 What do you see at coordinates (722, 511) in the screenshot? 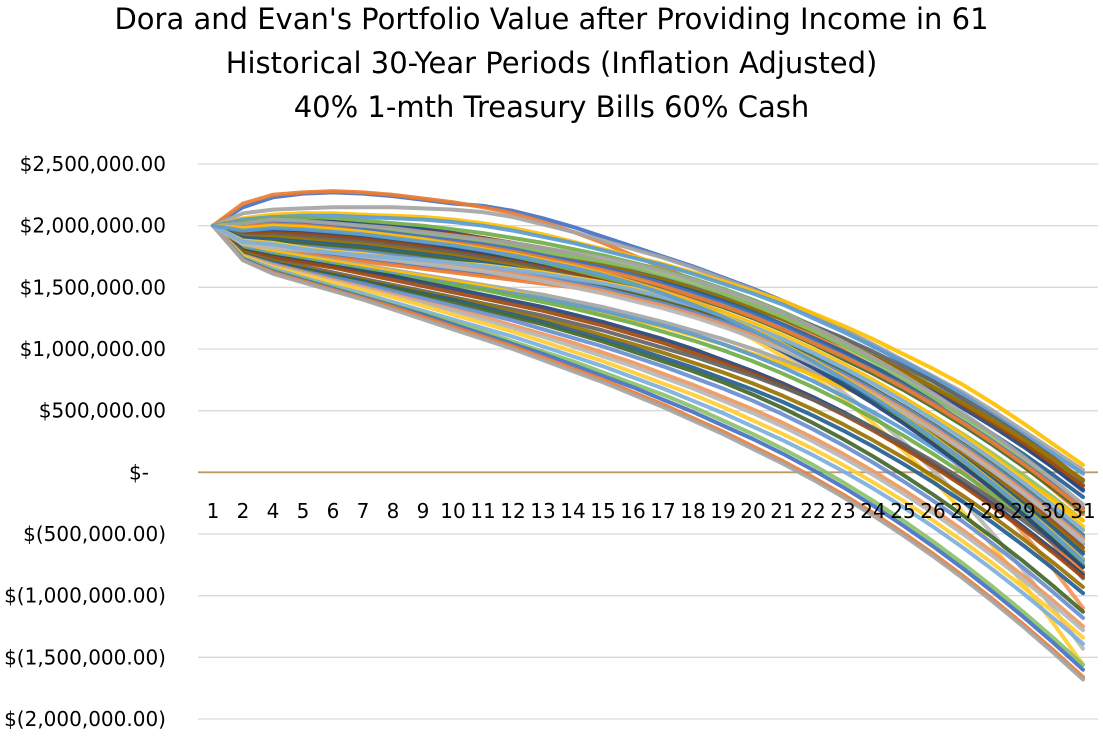
I see `x-tick-label: 19` at bounding box center [722, 511].